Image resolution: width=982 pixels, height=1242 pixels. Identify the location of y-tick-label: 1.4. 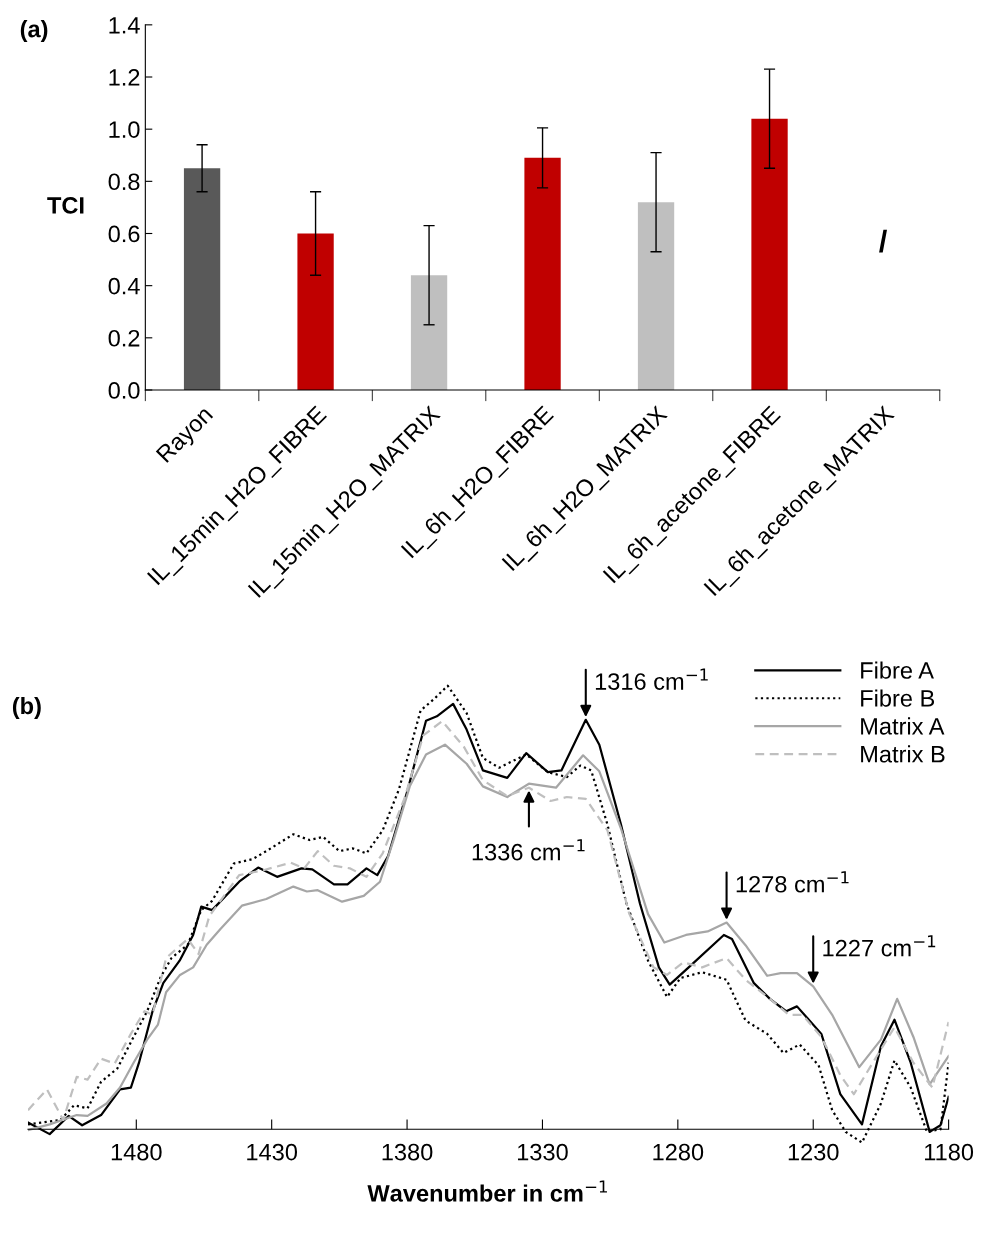
(124, 25).